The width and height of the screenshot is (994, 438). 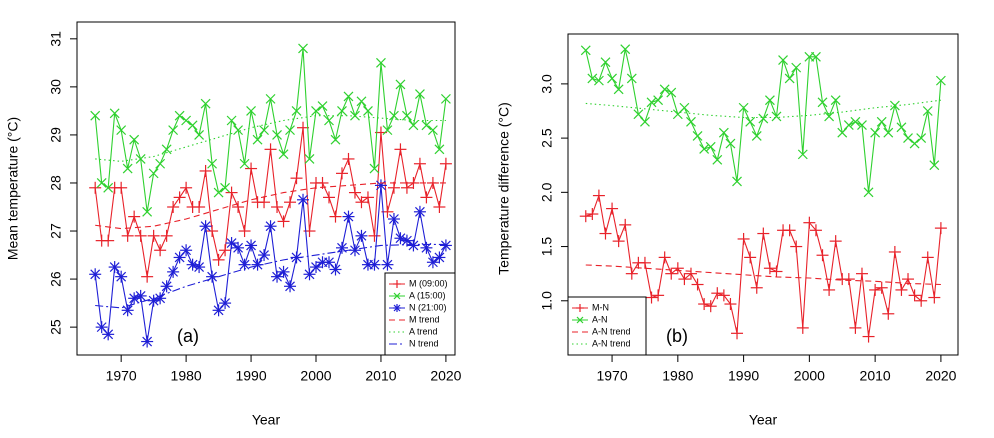 I want to click on legend-box, so click(x=607, y=326).